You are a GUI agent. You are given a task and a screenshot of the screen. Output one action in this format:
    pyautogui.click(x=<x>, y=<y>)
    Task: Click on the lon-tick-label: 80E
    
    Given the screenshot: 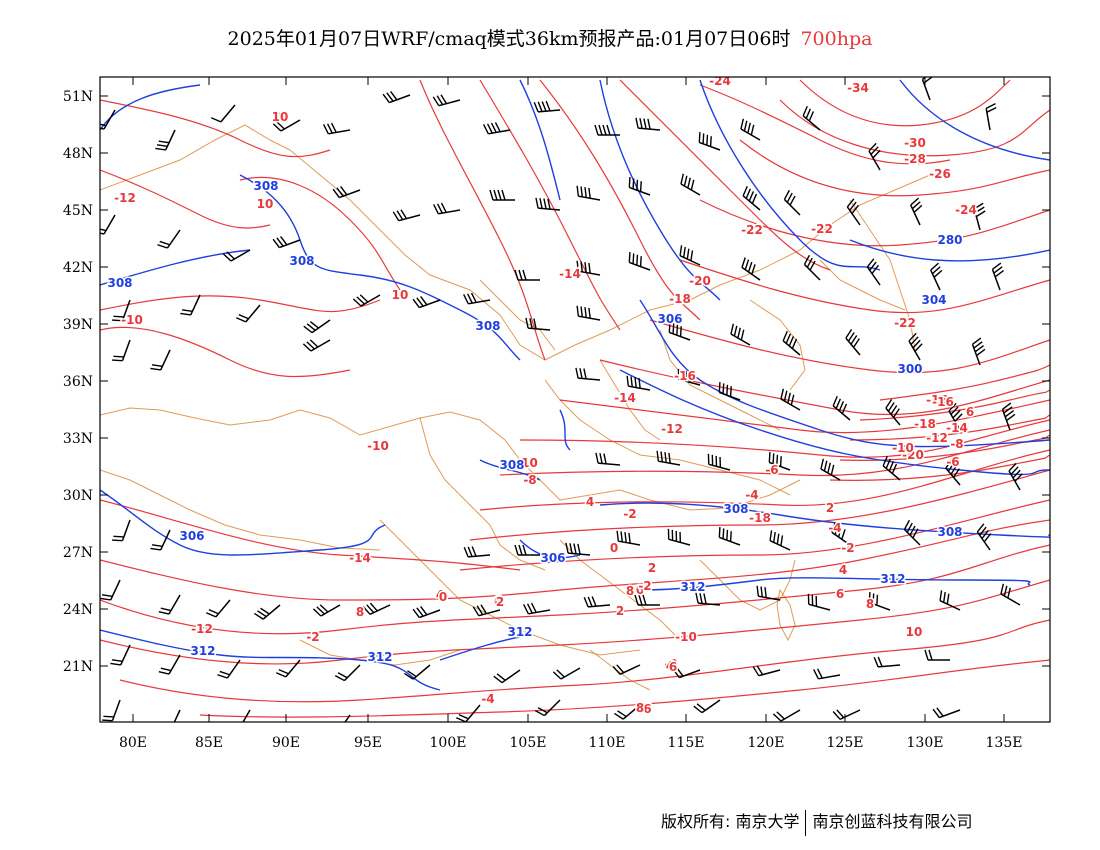 What is the action you would take?
    pyautogui.click(x=133, y=743)
    